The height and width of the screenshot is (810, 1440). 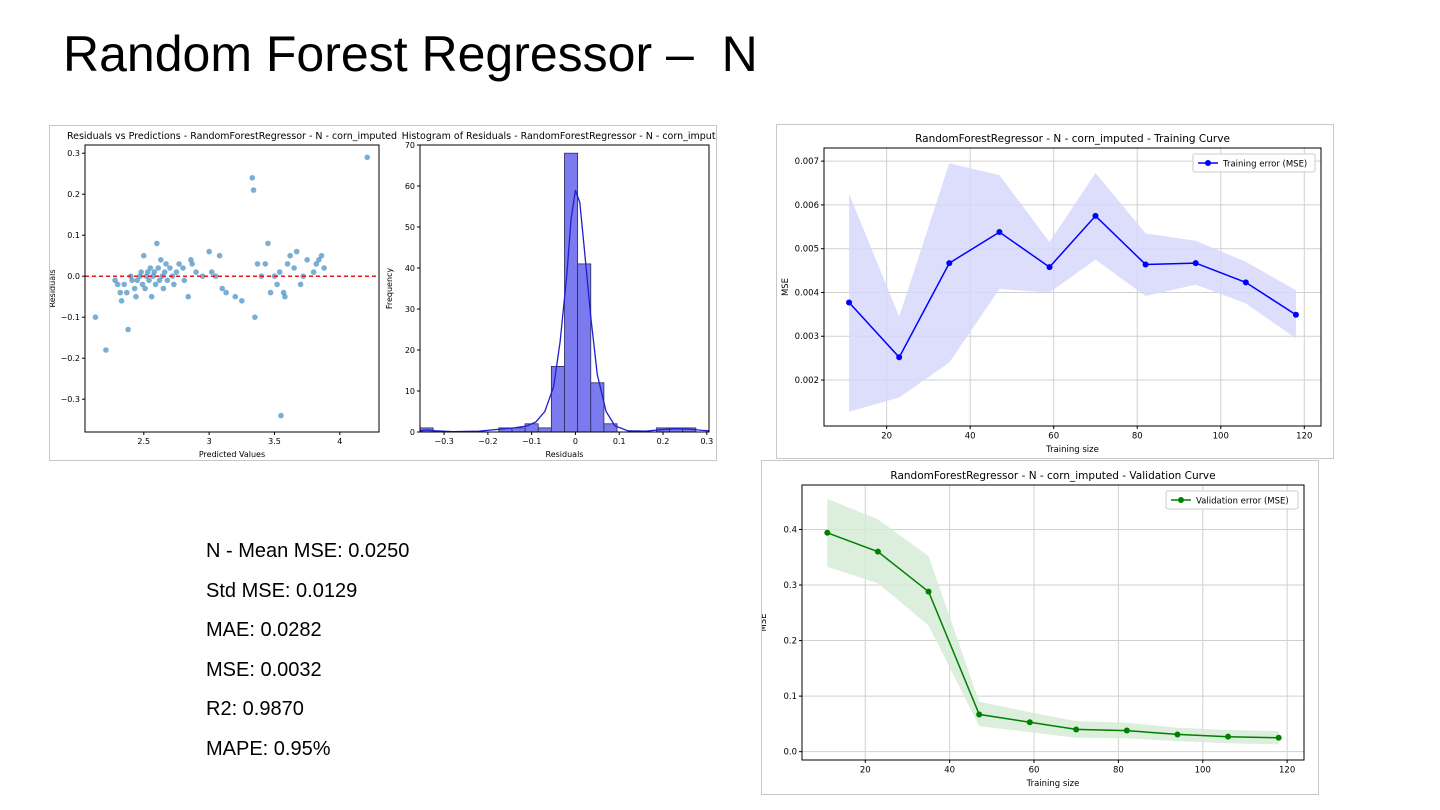 What do you see at coordinates (487, 441) in the screenshot?
I see `x-tick-label: −0.2` at bounding box center [487, 441].